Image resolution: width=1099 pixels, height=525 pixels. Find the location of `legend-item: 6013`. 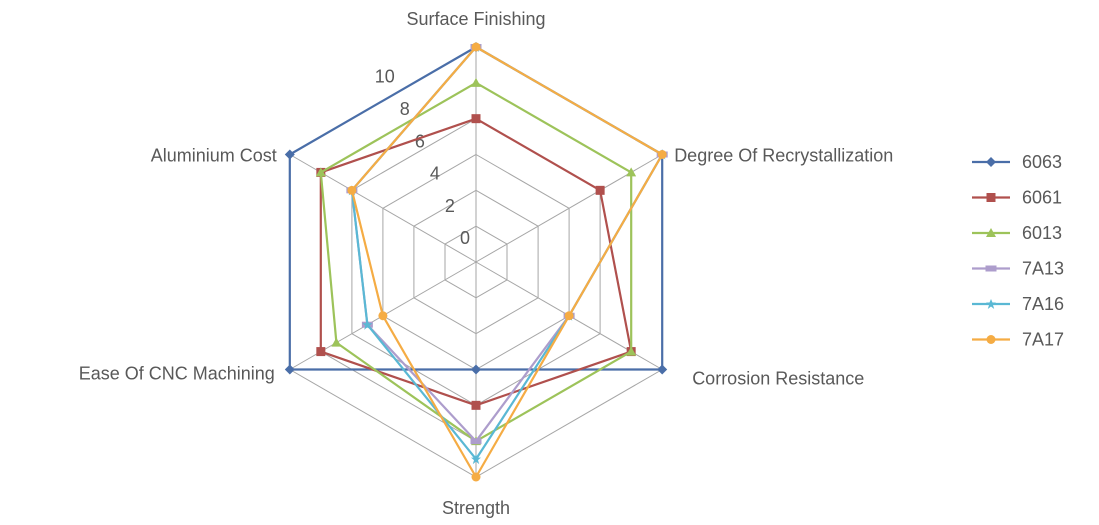

legend-item: 6013 is located at coordinates (1017, 233).